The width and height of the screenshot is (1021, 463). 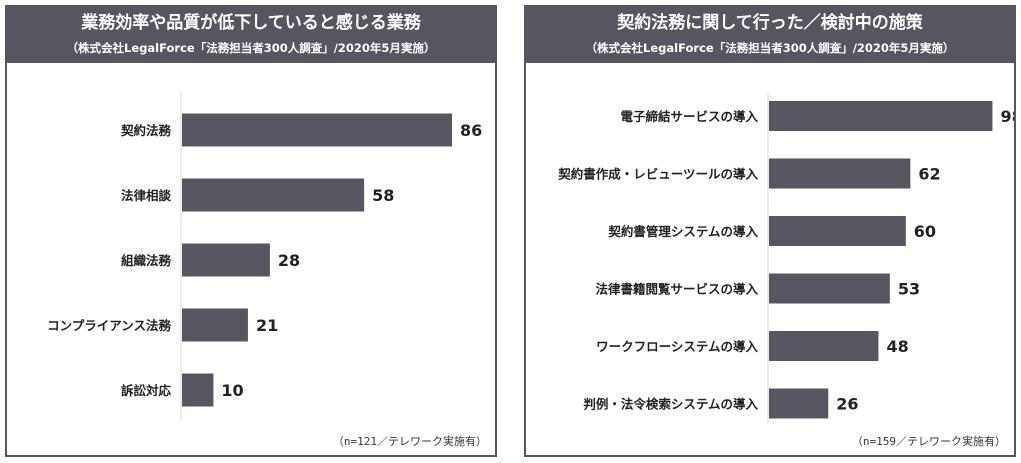 What do you see at coordinates (267, 325) in the screenshot?
I see `data-label: 21` at bounding box center [267, 325].